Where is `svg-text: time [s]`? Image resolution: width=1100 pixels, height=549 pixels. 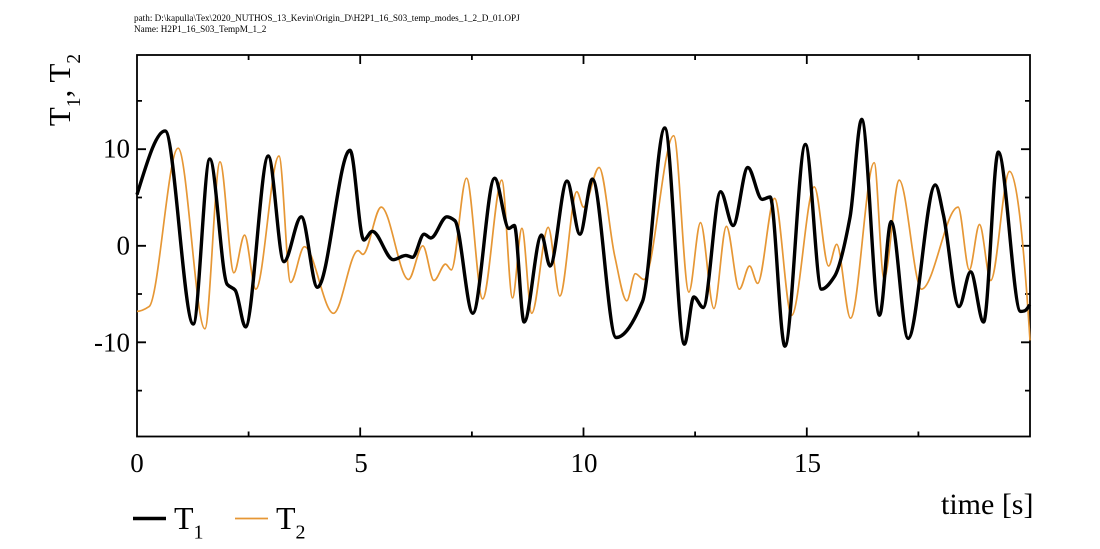 svg-text: time [s] is located at coordinates (987, 504).